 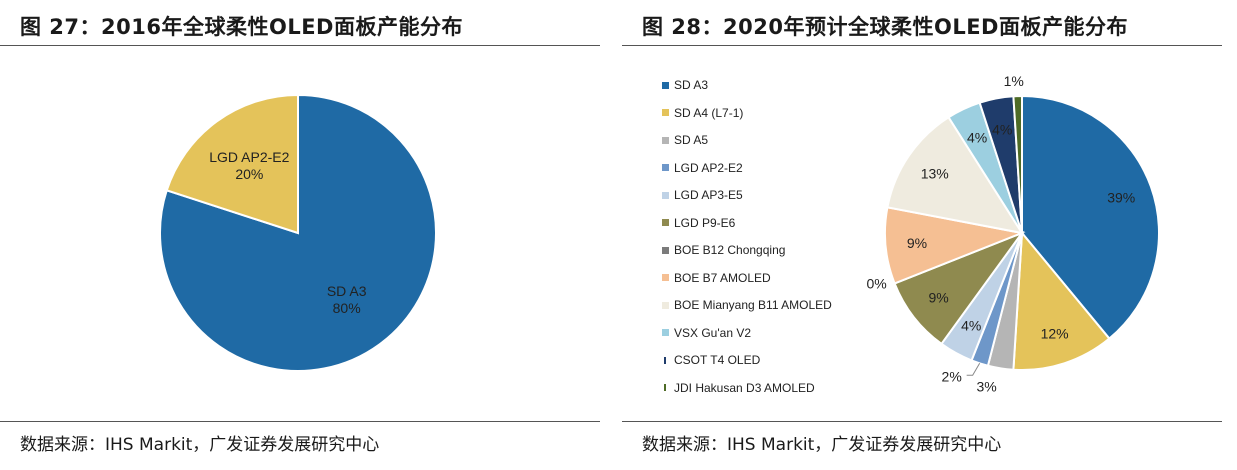 I want to click on legend-label: SD A4 (L7-1), so click(x=709, y=112).